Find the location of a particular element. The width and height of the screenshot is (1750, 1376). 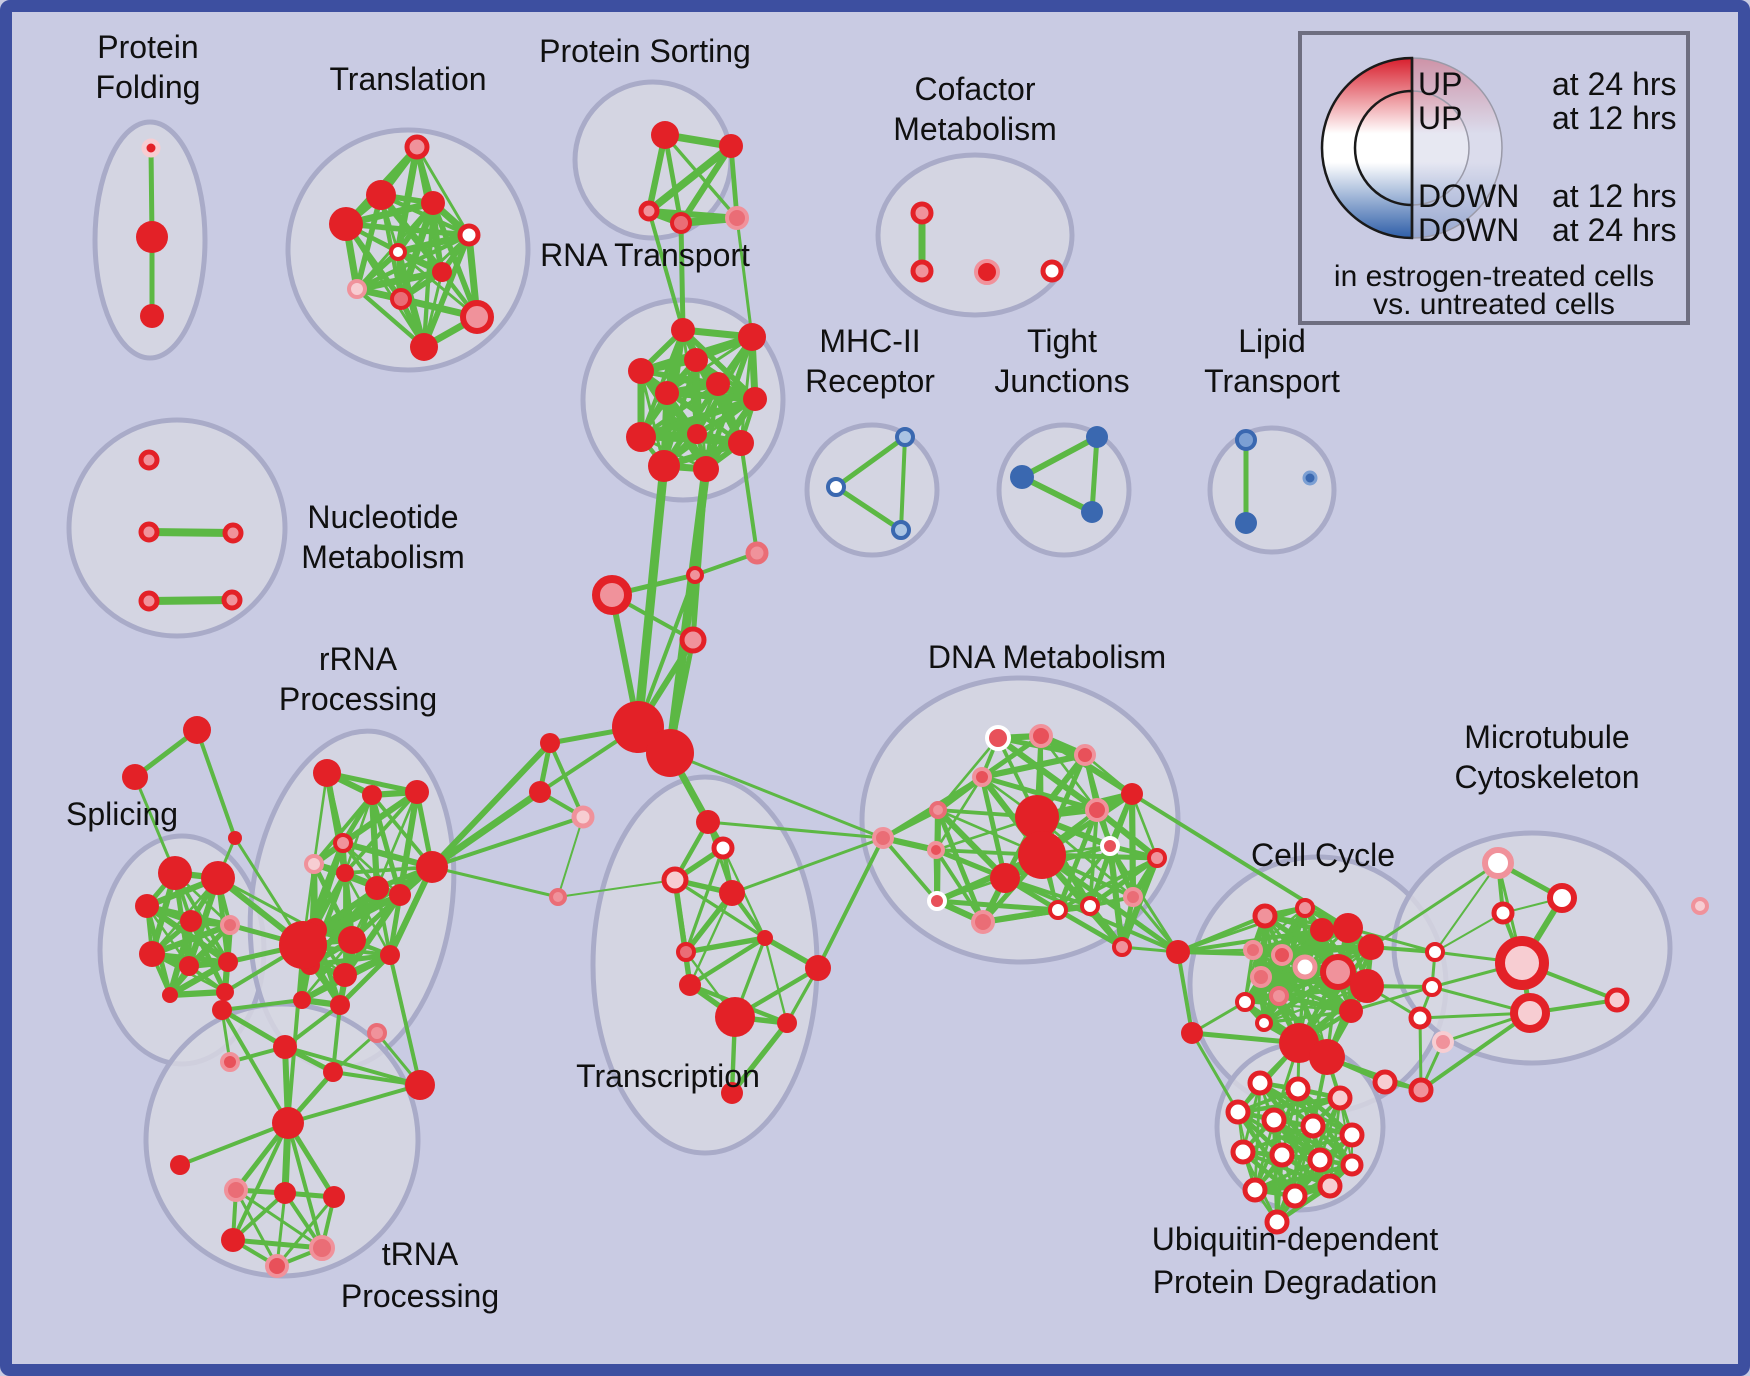

legend-direction-1: UP is located at coordinates (1440, 118).